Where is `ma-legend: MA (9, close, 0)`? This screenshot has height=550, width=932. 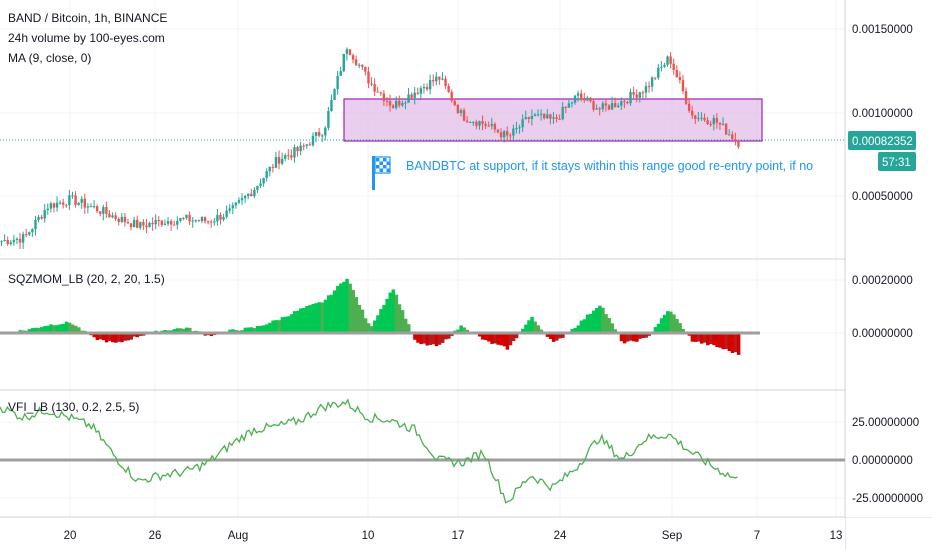 ma-legend: MA (9, close, 0) is located at coordinates (49, 58).